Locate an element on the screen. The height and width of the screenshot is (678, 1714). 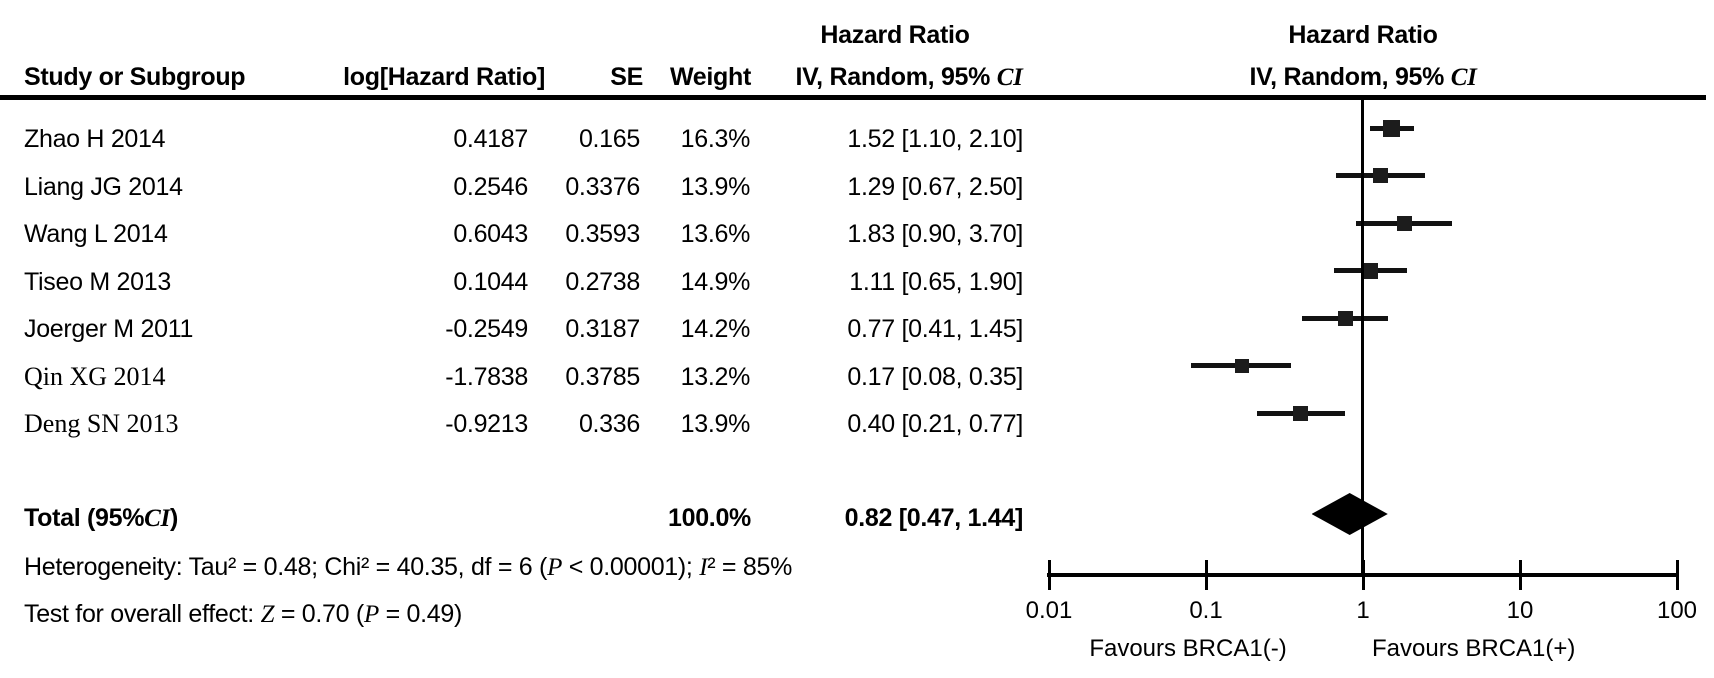
study-se: 0.2738 is located at coordinates (602, 281).